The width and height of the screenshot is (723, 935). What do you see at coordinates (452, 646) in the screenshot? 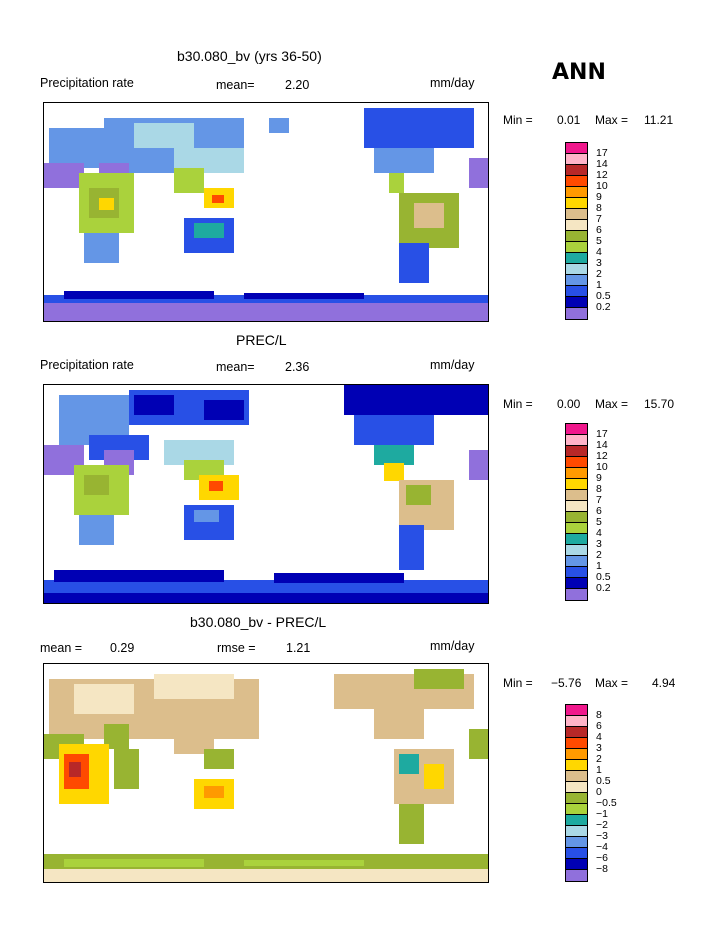
I see `panel3-units: mm/day` at bounding box center [452, 646].